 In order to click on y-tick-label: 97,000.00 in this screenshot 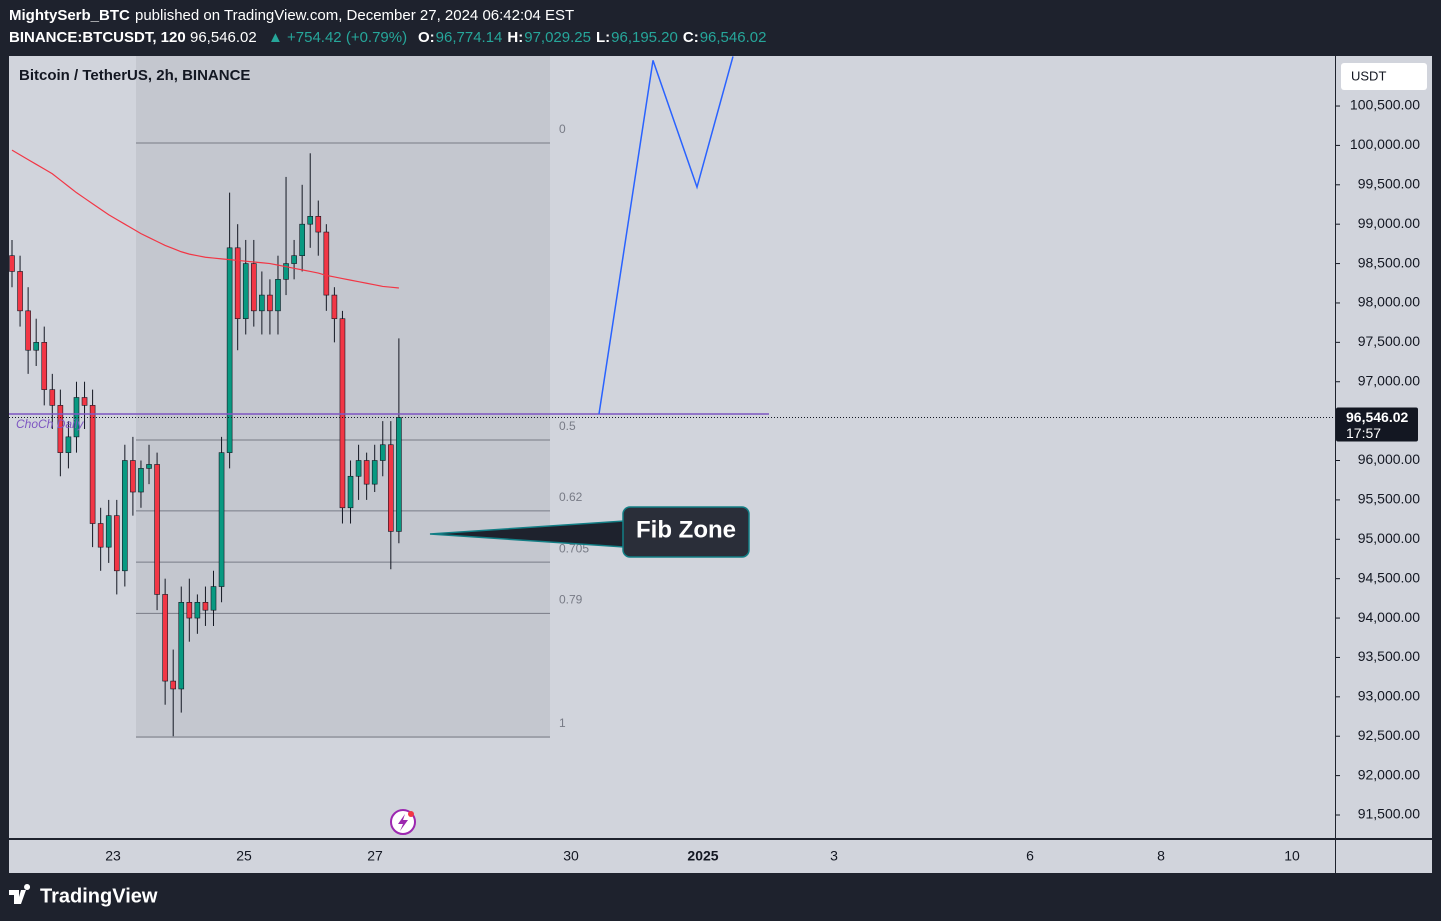, I will do `click(1389, 380)`.